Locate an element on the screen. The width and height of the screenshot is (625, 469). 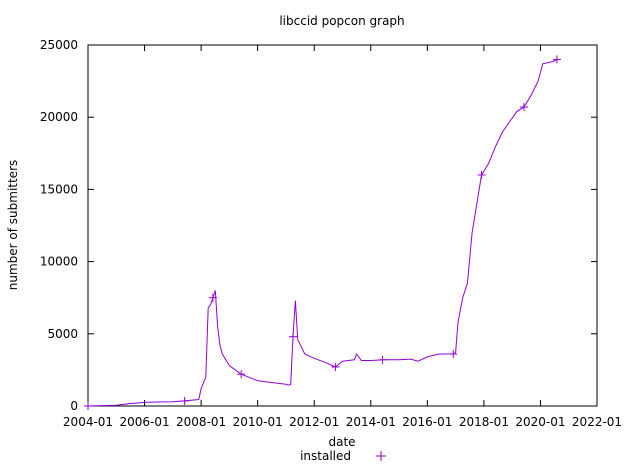
x-tick-label: 2010-01 is located at coordinates (258, 422).